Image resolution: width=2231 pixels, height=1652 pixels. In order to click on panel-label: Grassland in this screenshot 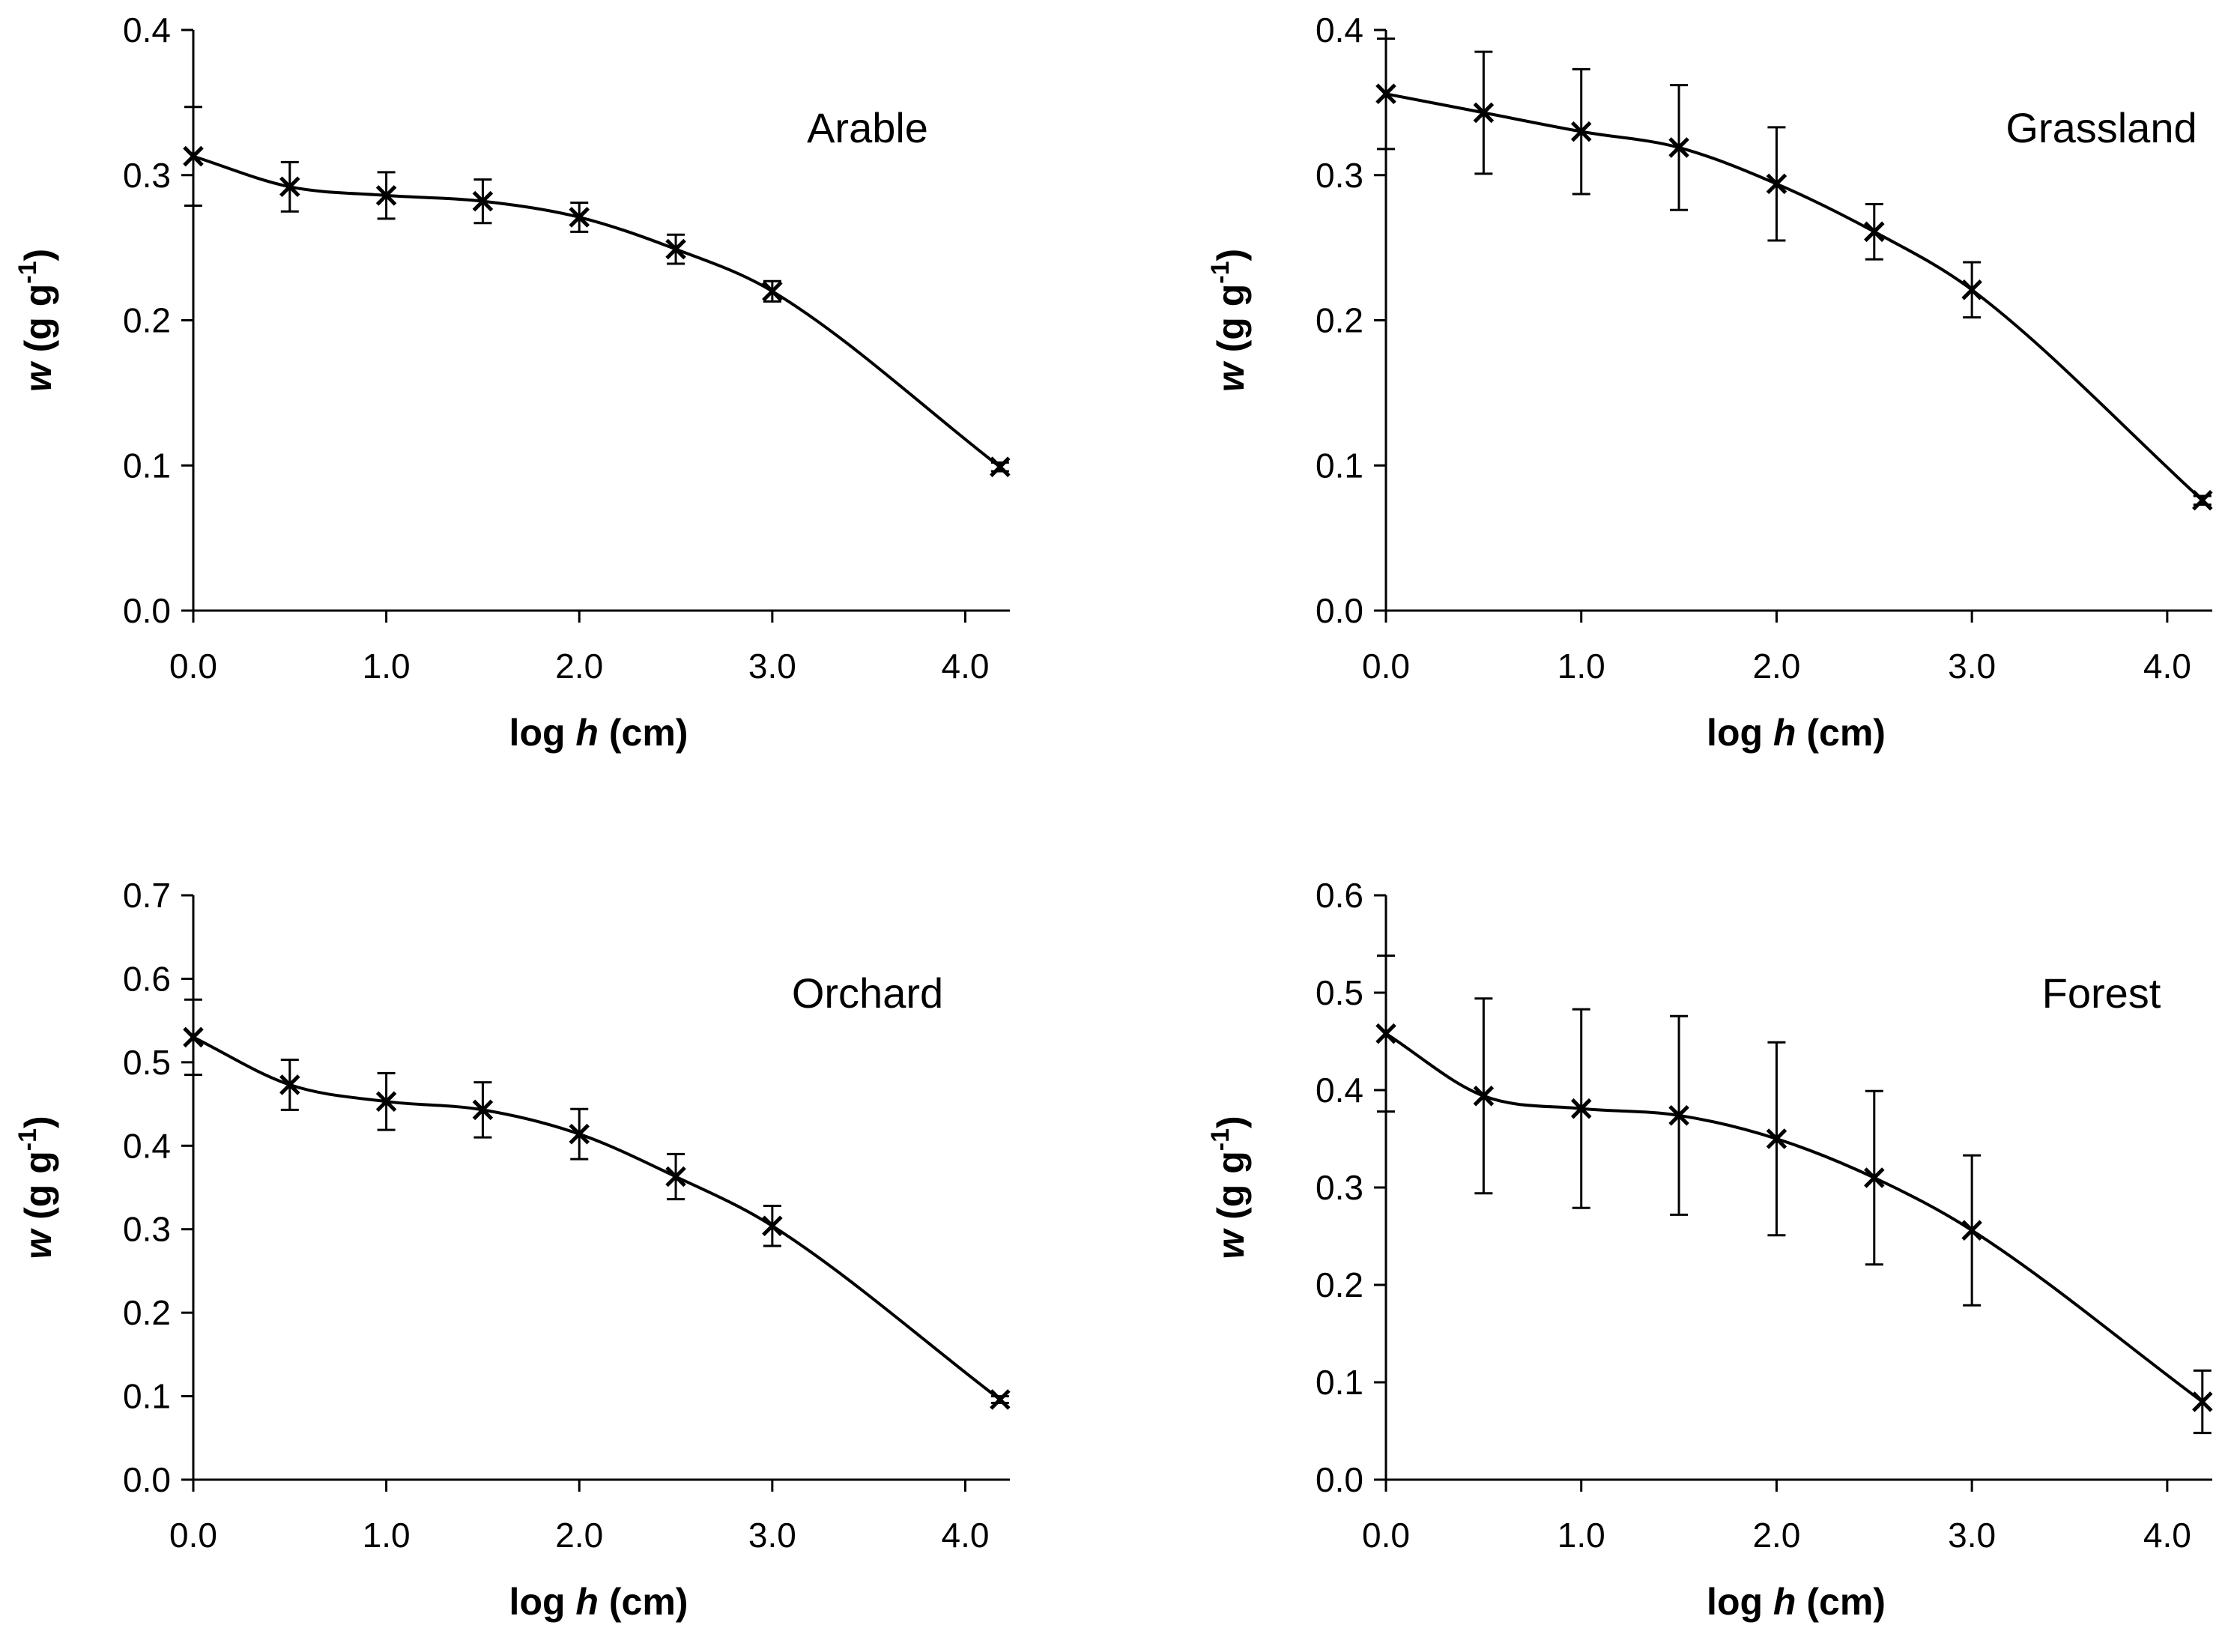, I will do `click(2101, 127)`.